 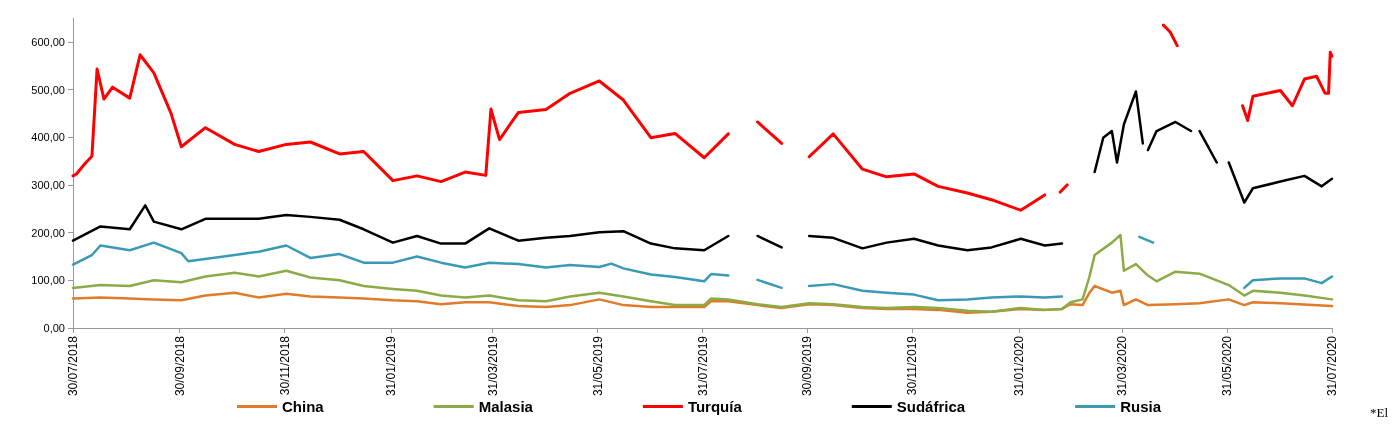 What do you see at coordinates (284, 365) in the screenshot?
I see `x-tick-label: 30/11/2018` at bounding box center [284, 365].